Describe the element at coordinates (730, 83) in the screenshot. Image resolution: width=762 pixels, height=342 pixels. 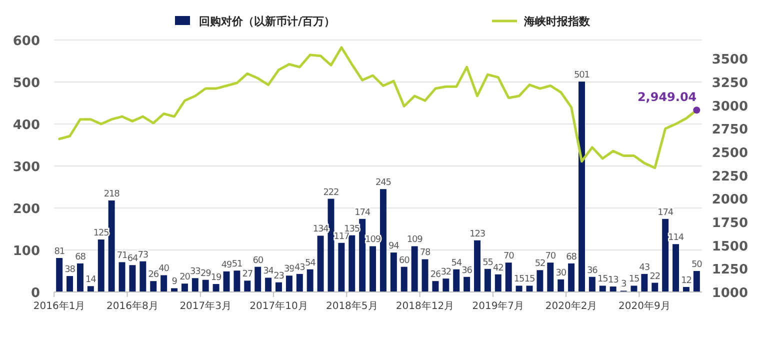
I see `y2-tick-label: 3250` at that location.